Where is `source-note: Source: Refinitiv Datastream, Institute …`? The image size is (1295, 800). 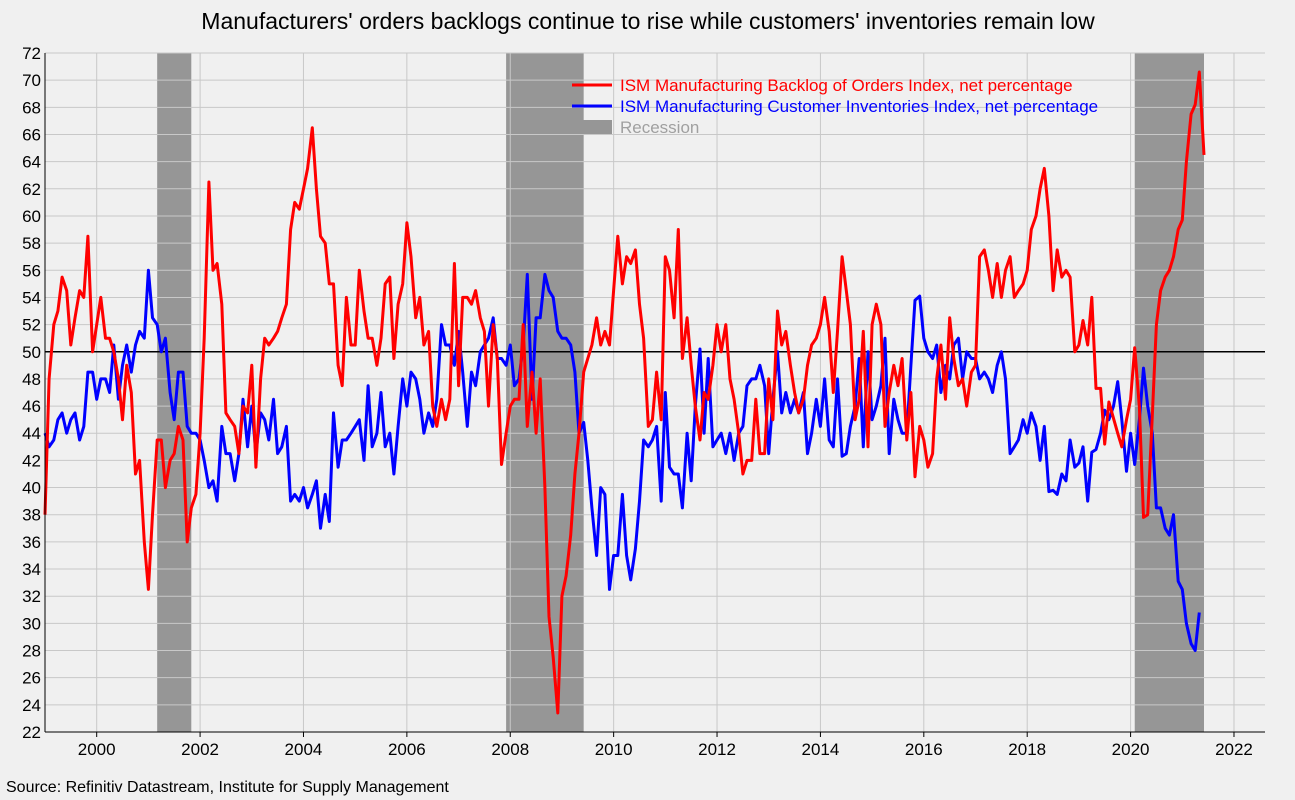 source-note: Source: Refinitiv Datastream, Institute … is located at coordinates (227, 787).